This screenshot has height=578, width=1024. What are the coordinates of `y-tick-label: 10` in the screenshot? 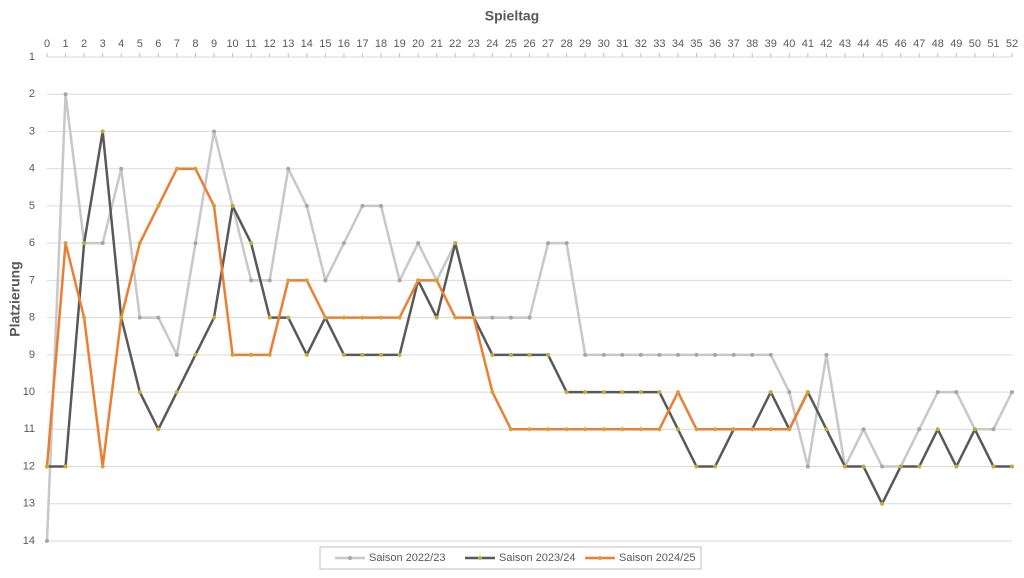 It's located at (29, 392).